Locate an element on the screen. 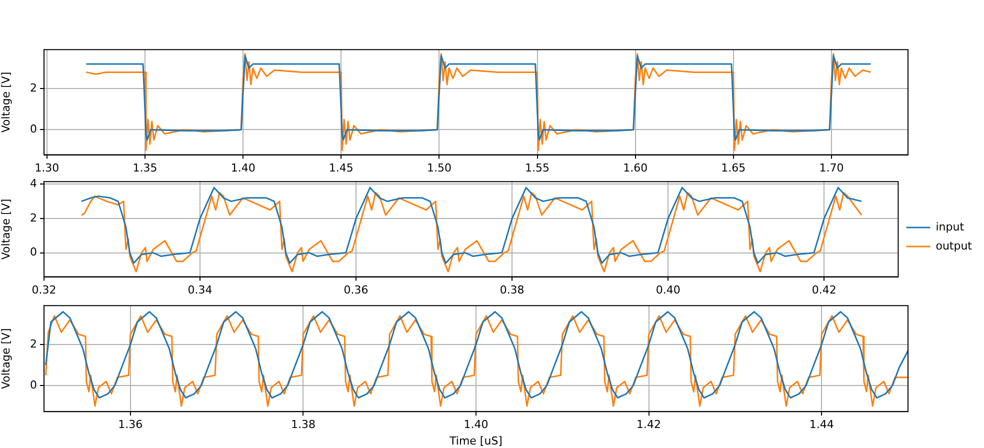 The width and height of the screenshot is (984, 448). x-tick-label: 1.35 is located at coordinates (145, 167).